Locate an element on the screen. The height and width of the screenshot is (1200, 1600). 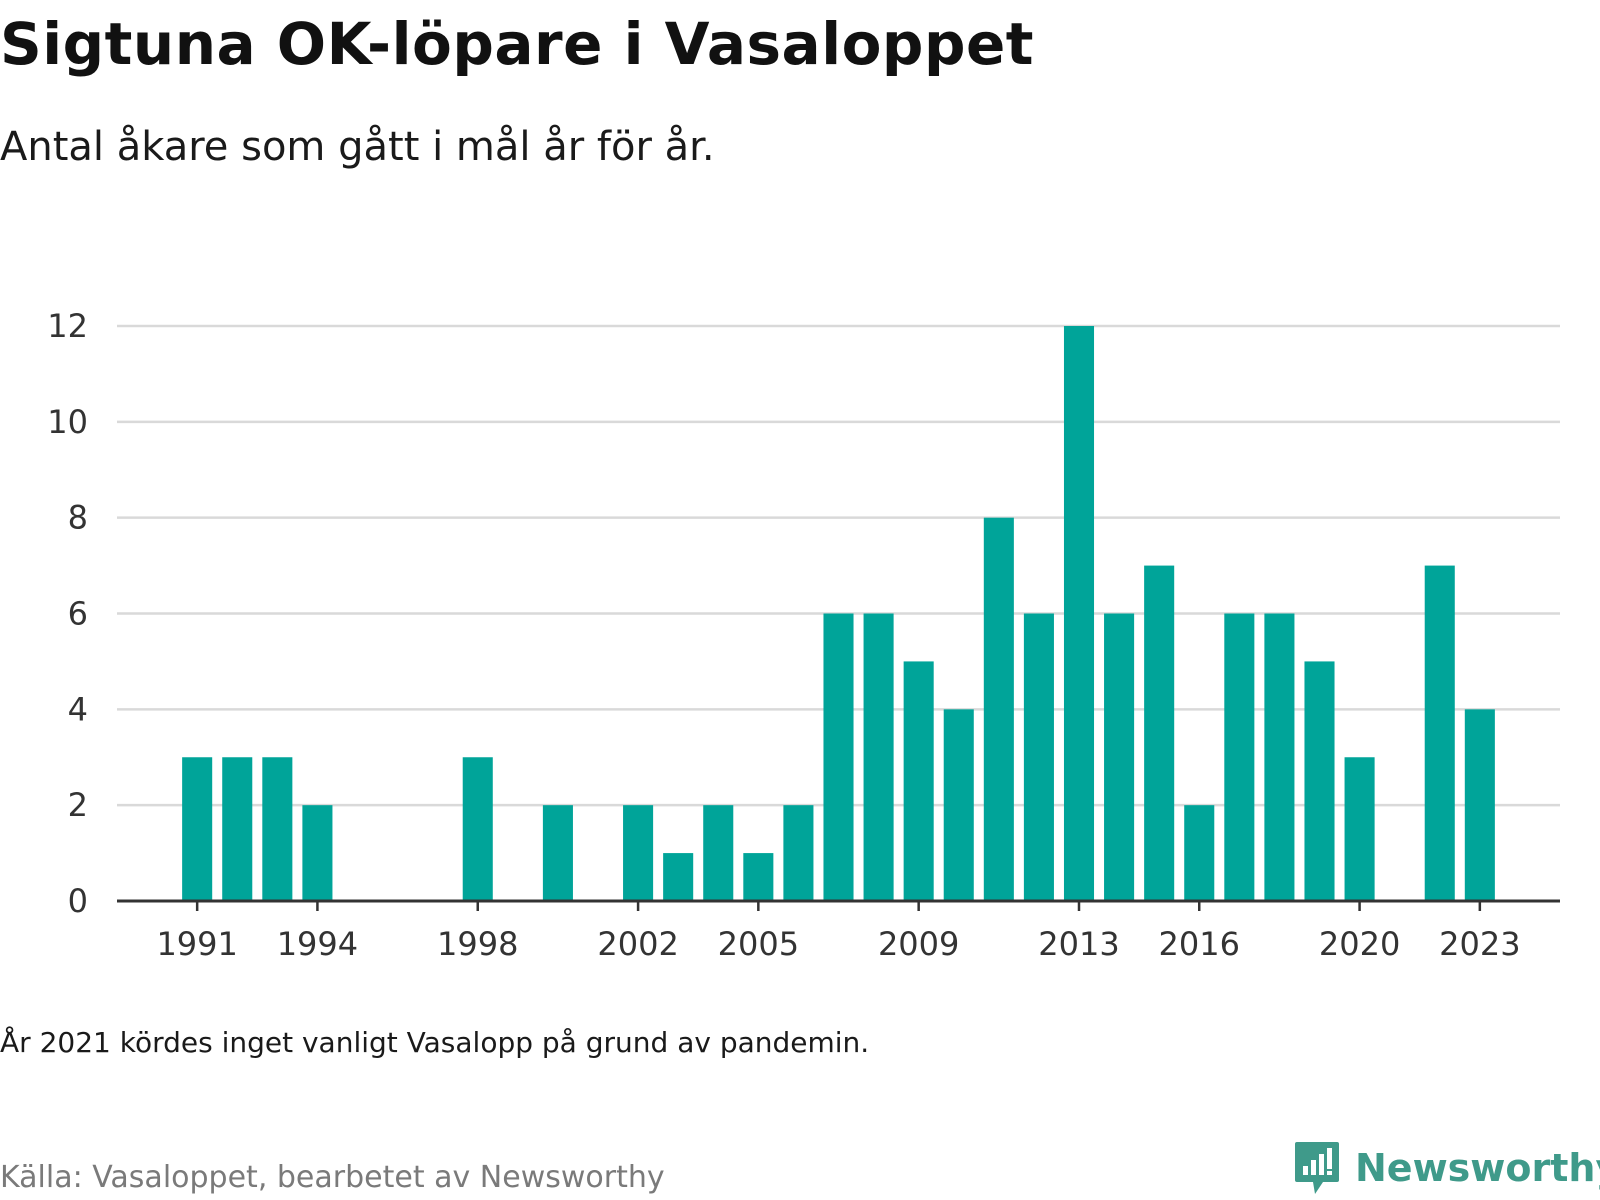
bar-2006 is located at coordinates (798, 853).